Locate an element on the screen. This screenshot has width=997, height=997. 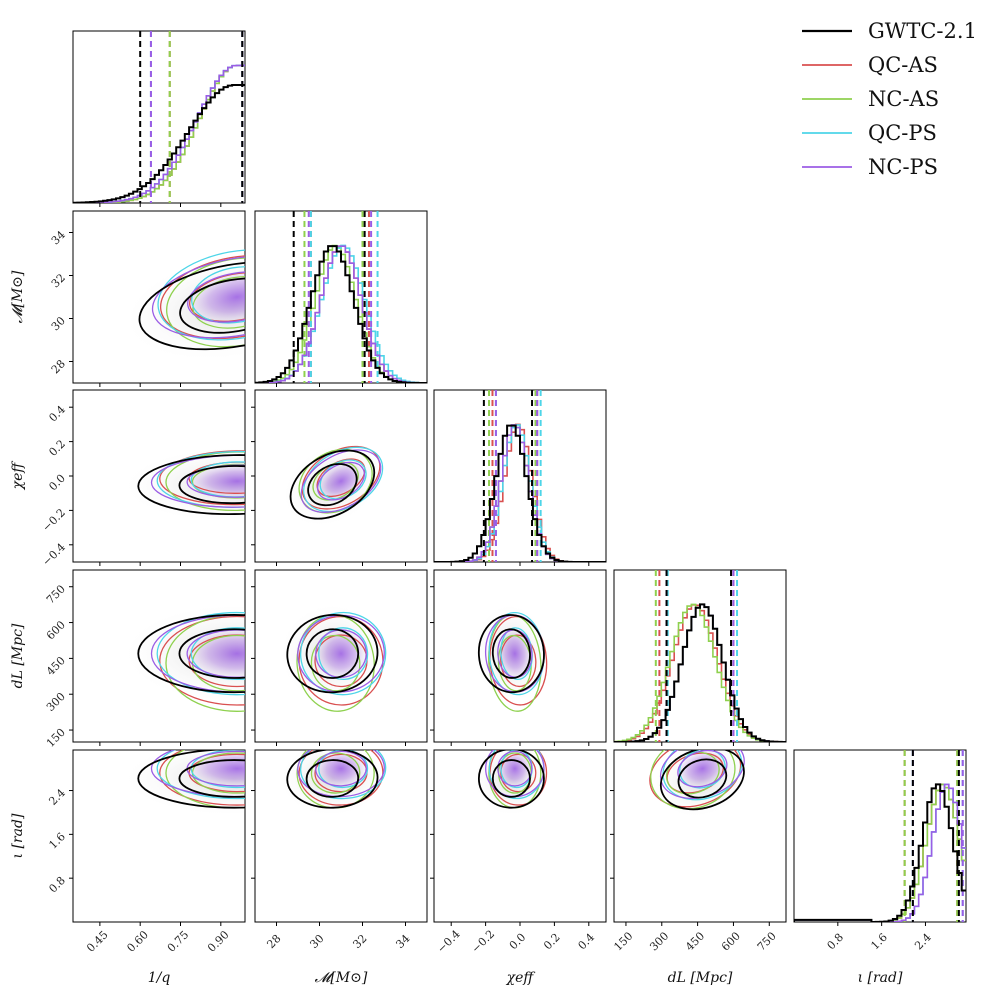
panel-iota-q is located at coordinates (157, 837).